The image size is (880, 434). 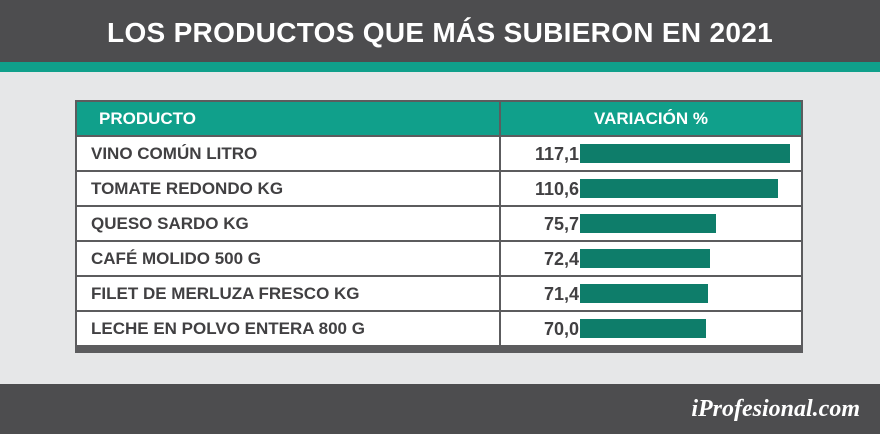 I want to click on value-label: 72,4, so click(x=561, y=259).